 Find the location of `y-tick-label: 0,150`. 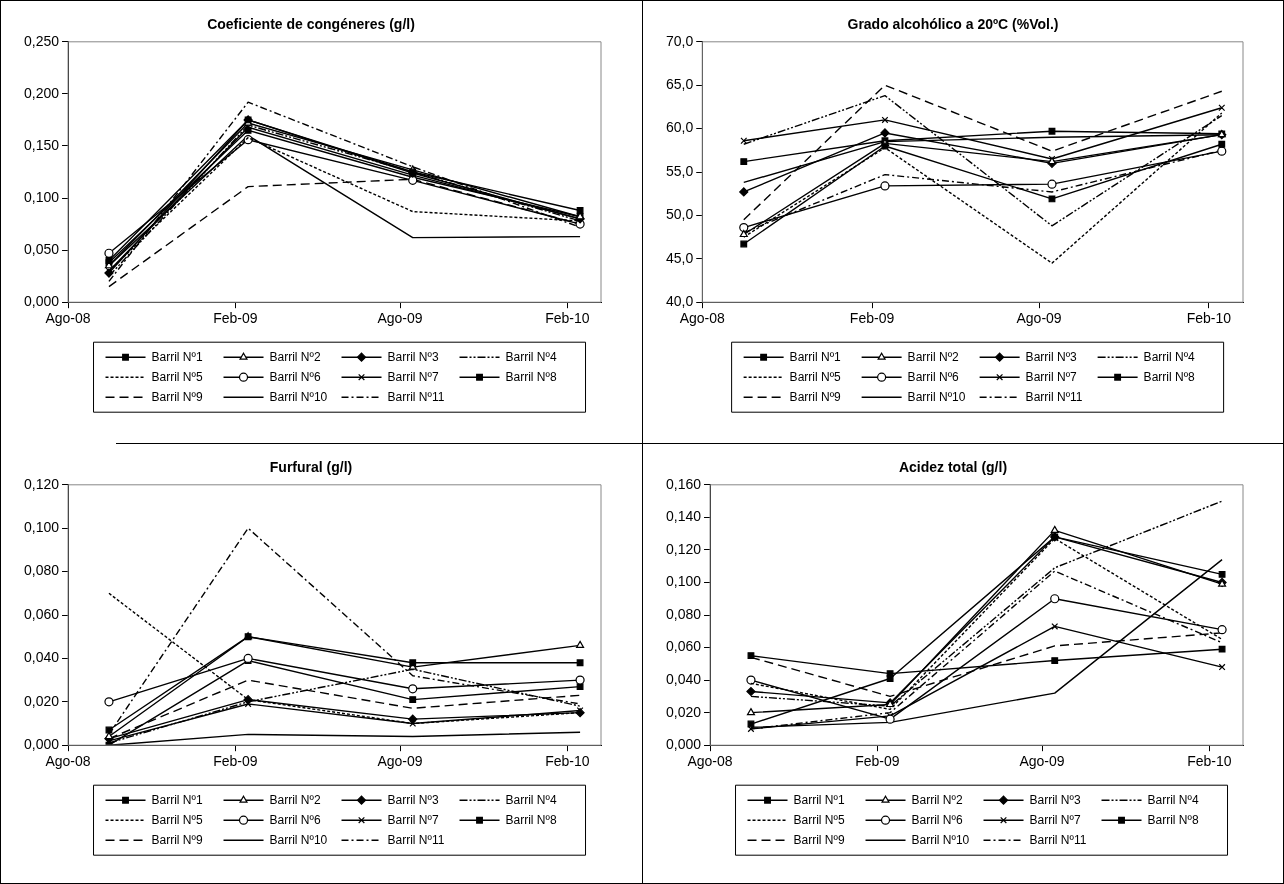

y-tick-label: 0,150 is located at coordinates (41, 144).